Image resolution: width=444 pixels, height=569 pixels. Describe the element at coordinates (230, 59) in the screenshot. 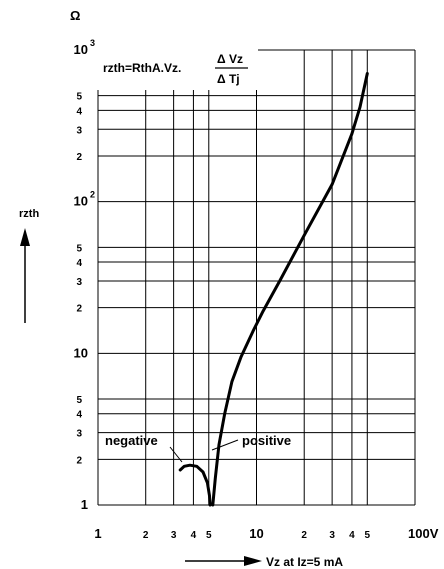

I see `formula-numerator: Δ Vz` at that location.